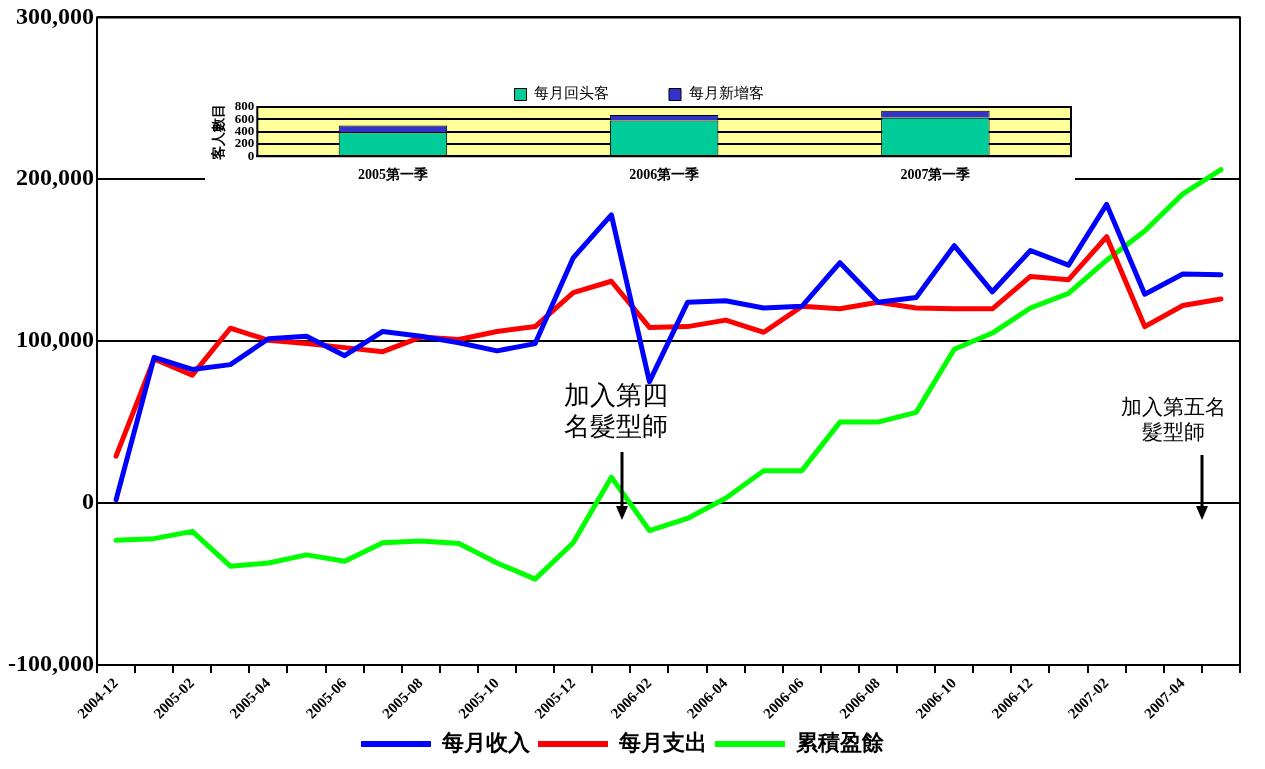  Describe the element at coordinates (392, 174) in the screenshot. I see `x-tick-label: 2005第一季` at that location.